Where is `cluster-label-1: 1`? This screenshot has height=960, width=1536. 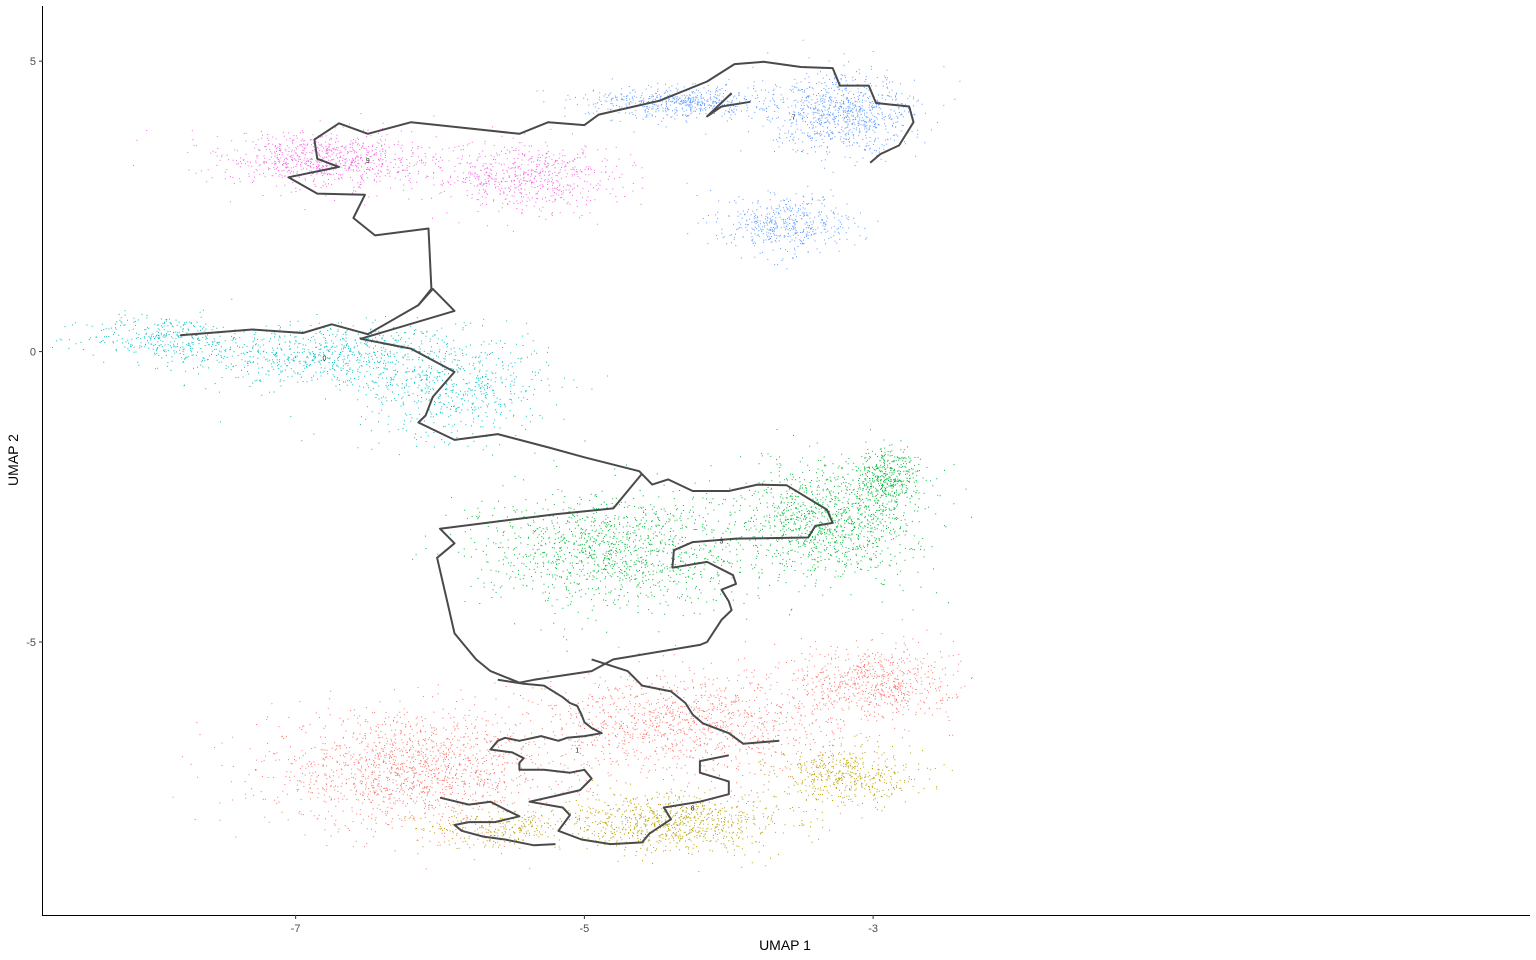
cluster-label-1: 1 is located at coordinates (577, 750).